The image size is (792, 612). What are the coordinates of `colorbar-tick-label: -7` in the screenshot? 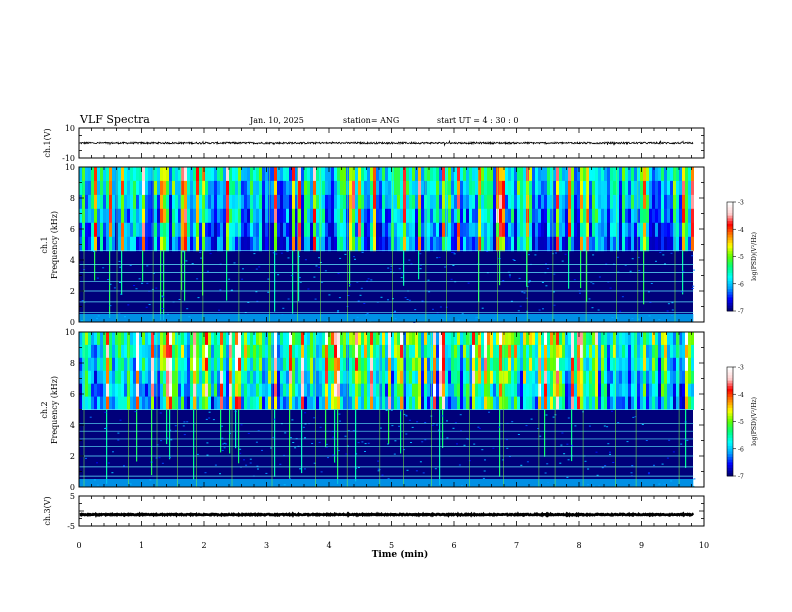 It's located at (741, 312).